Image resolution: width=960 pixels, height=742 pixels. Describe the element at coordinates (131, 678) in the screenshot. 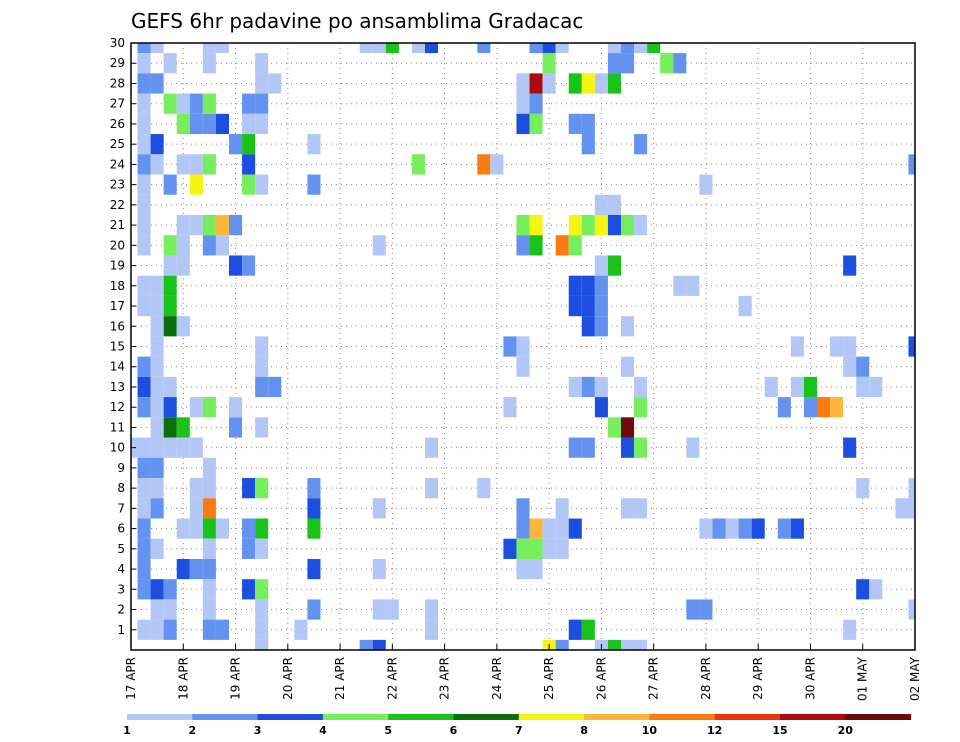

I see `x-tick-label: 17 APR` at that location.